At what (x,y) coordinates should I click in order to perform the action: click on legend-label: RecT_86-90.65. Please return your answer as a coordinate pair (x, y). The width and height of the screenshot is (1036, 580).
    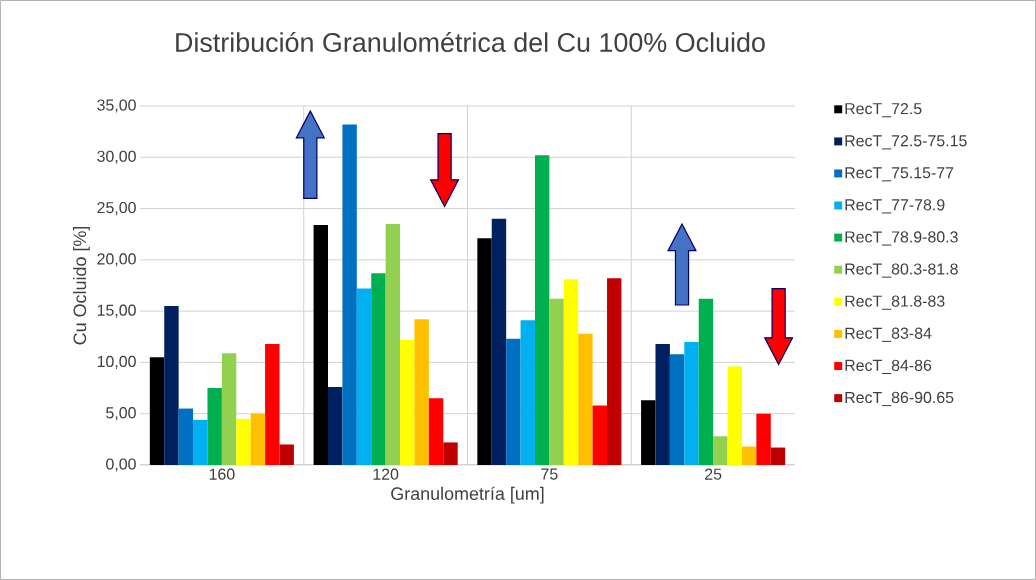
    Looking at the image, I should click on (899, 399).